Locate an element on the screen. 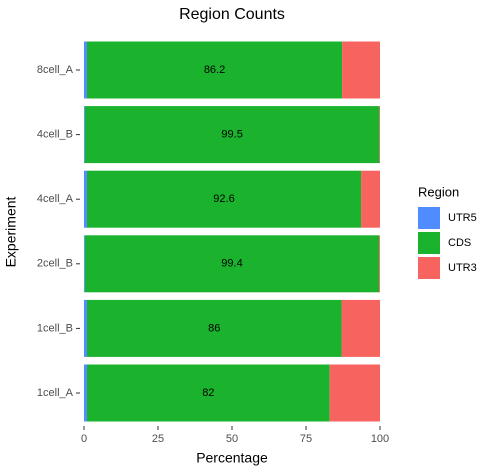  y-axis-title: Experiment is located at coordinates (11, 231).